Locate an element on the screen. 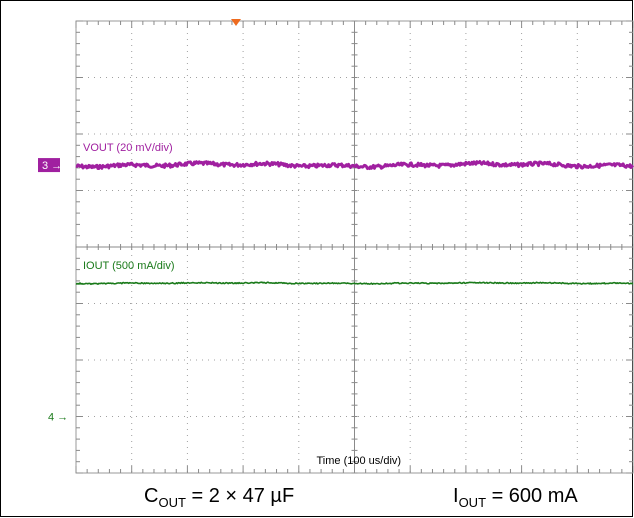 The height and width of the screenshot is (518, 634). trace-iout is located at coordinates (354, 283).